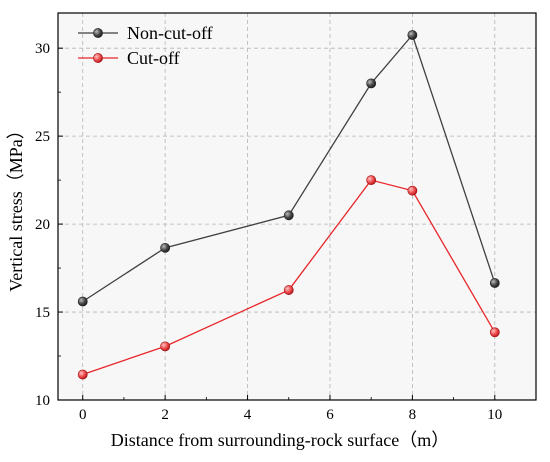  Describe the element at coordinates (494, 415) in the screenshot. I see `x-tick-label: 10` at that location.